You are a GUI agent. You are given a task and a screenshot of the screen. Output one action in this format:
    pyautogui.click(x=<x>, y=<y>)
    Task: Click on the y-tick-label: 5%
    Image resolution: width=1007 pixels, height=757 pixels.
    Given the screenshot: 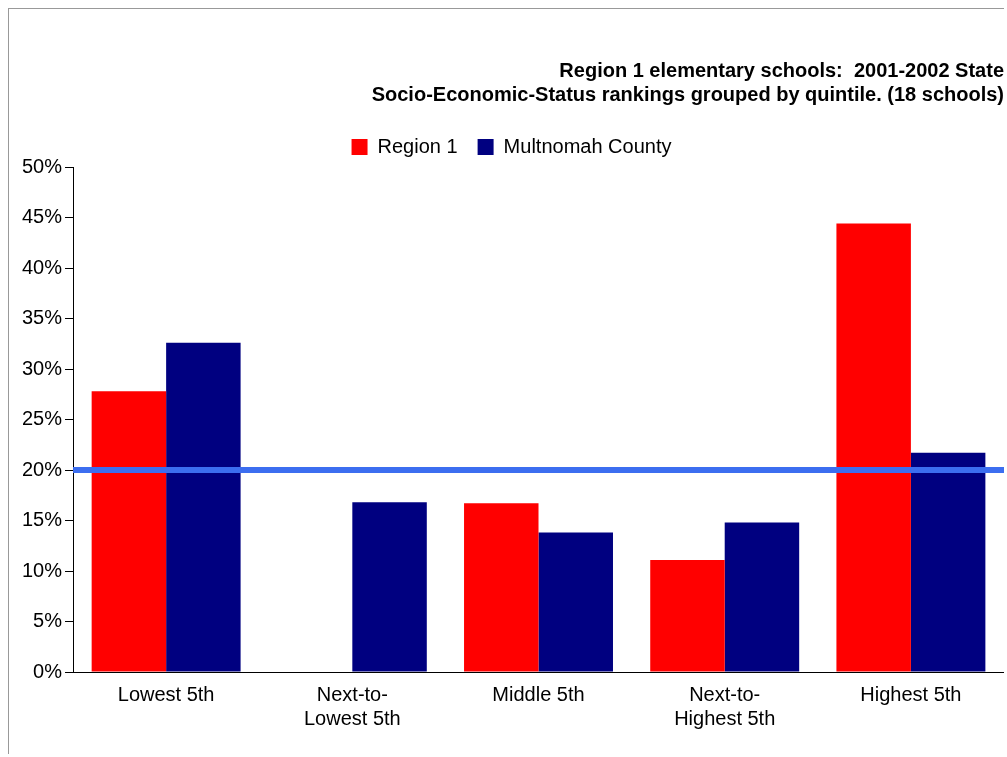 What is the action you would take?
    pyautogui.click(x=48, y=620)
    